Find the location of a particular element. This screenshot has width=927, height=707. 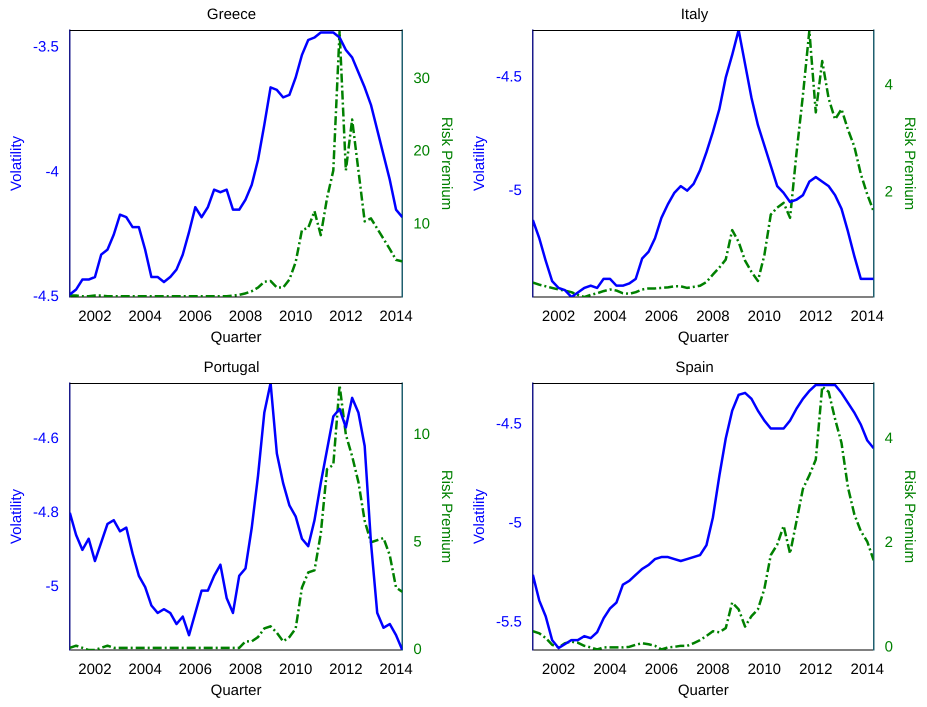

y2-tick-label: 30 is located at coordinates (421, 78).